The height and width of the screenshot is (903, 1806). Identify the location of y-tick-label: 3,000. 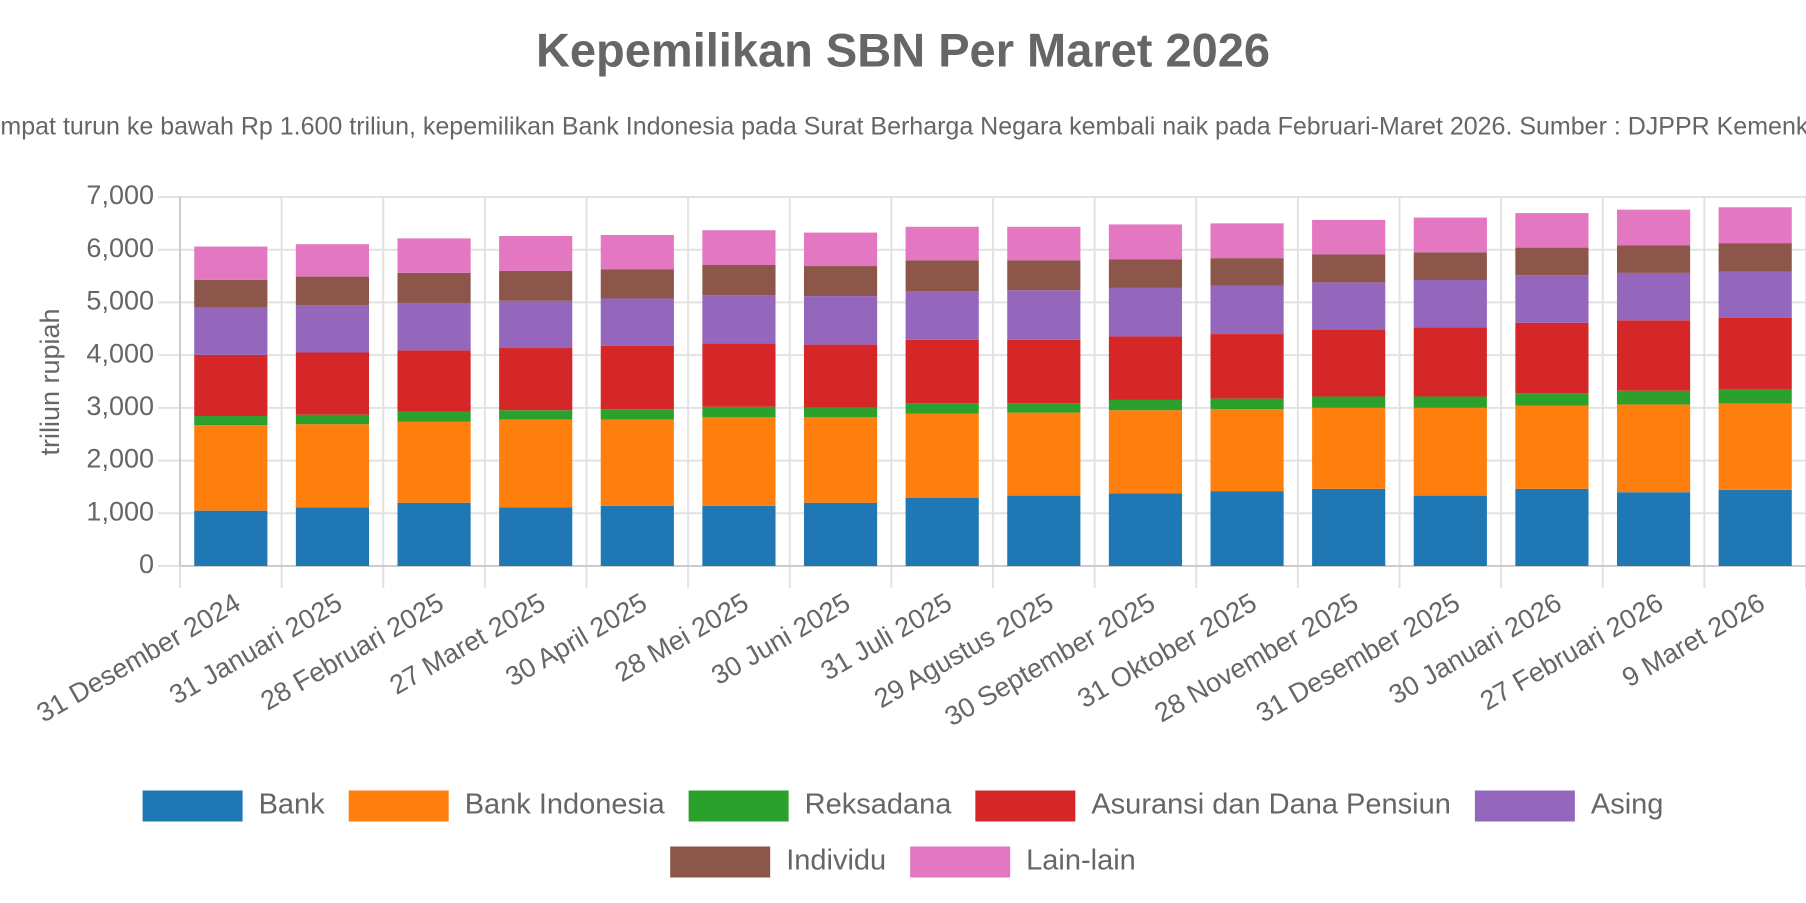
(120, 406).